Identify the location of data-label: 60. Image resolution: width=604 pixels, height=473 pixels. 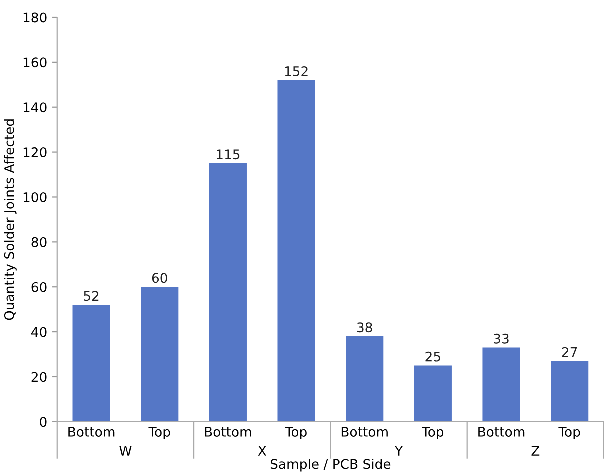
(160, 278).